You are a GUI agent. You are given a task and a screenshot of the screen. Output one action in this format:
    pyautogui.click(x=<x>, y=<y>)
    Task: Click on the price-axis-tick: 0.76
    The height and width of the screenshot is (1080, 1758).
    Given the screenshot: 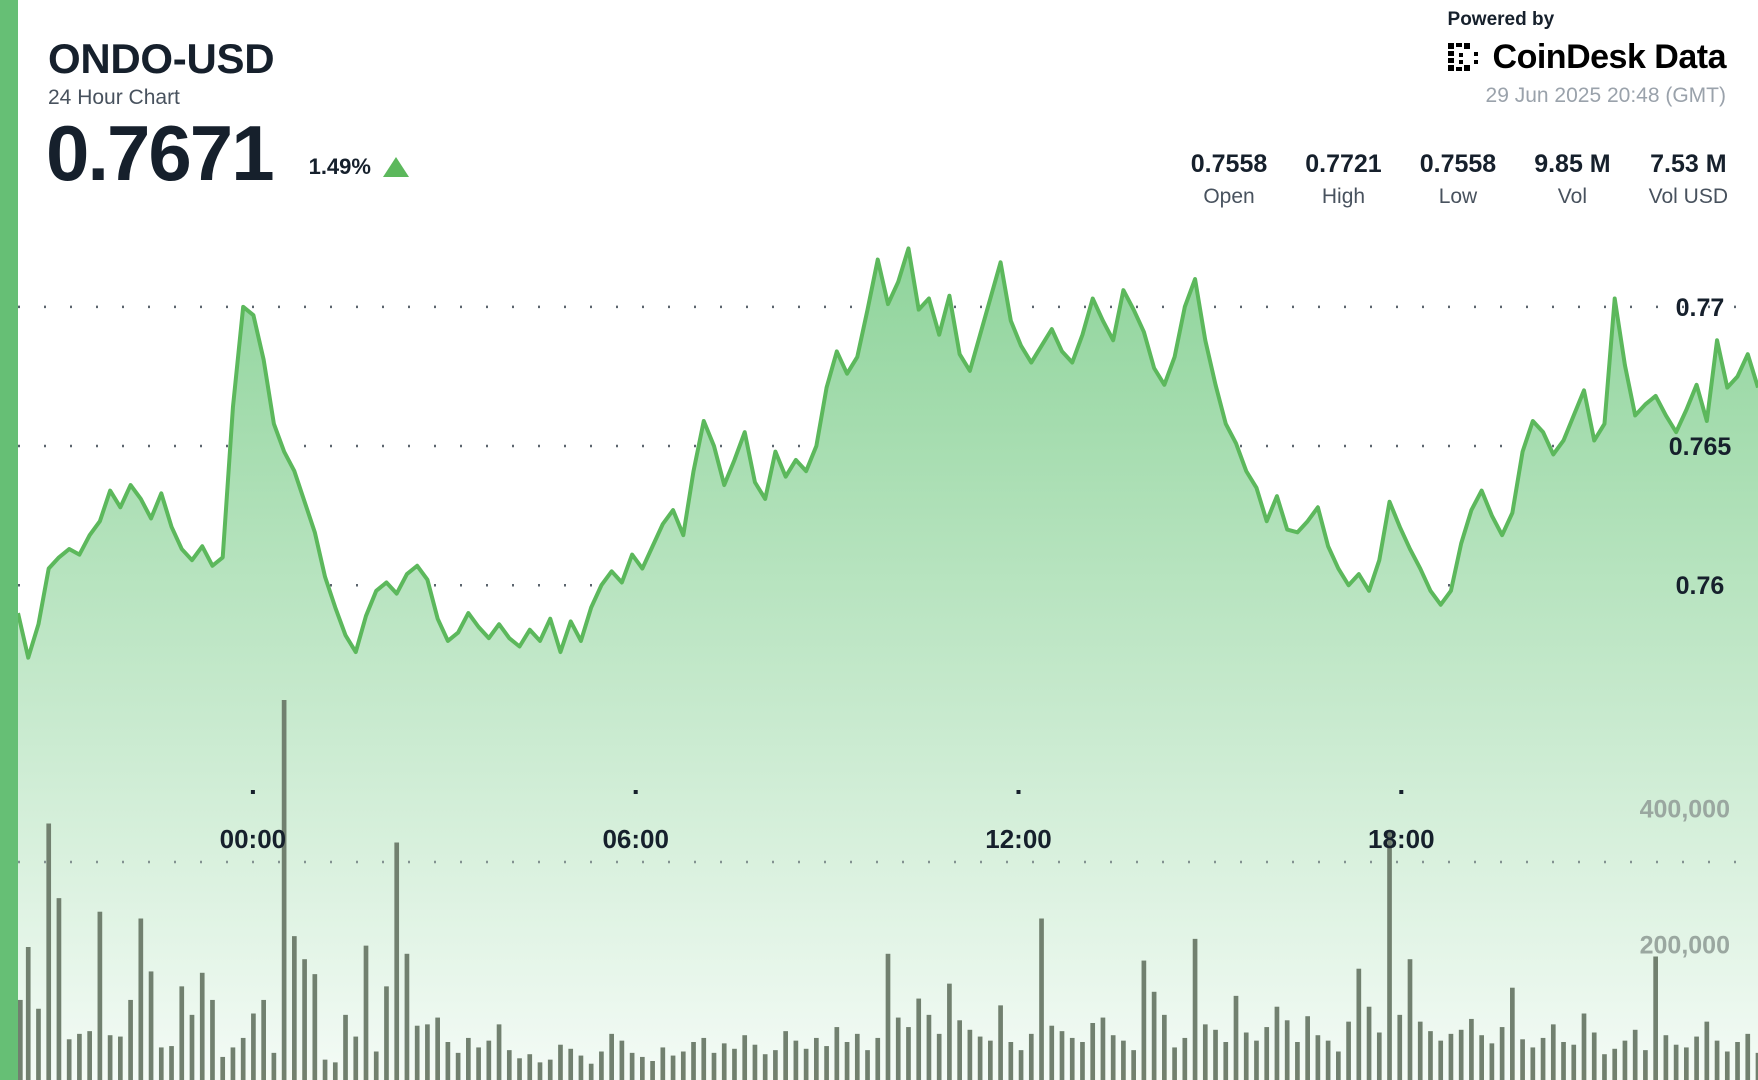 What is the action you would take?
    pyautogui.click(x=1700, y=586)
    